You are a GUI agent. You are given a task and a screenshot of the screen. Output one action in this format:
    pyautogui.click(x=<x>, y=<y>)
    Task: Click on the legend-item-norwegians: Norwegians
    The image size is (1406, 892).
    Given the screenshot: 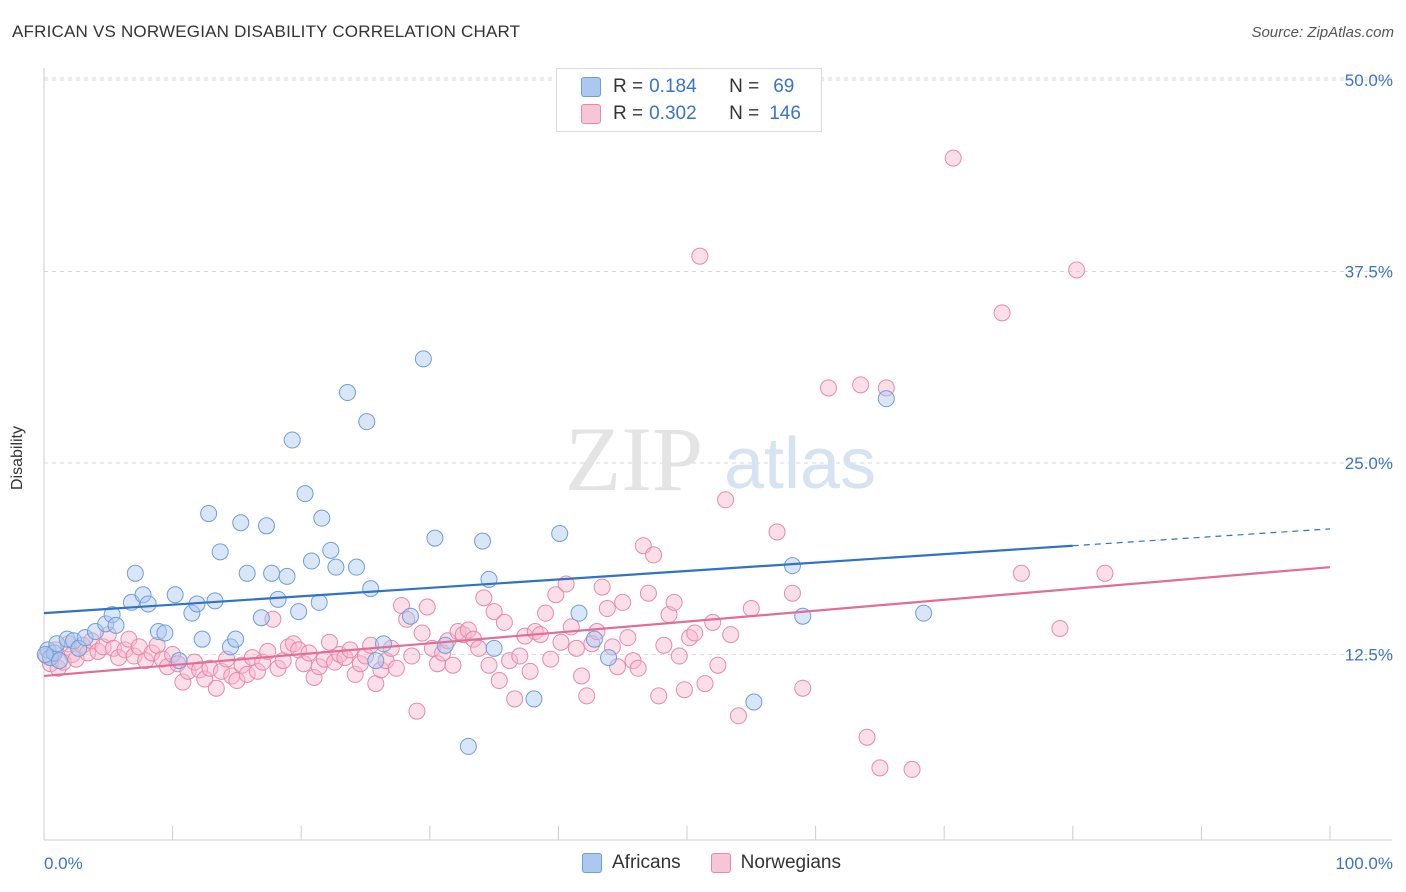 What is the action you would take?
    pyautogui.click(x=775, y=863)
    